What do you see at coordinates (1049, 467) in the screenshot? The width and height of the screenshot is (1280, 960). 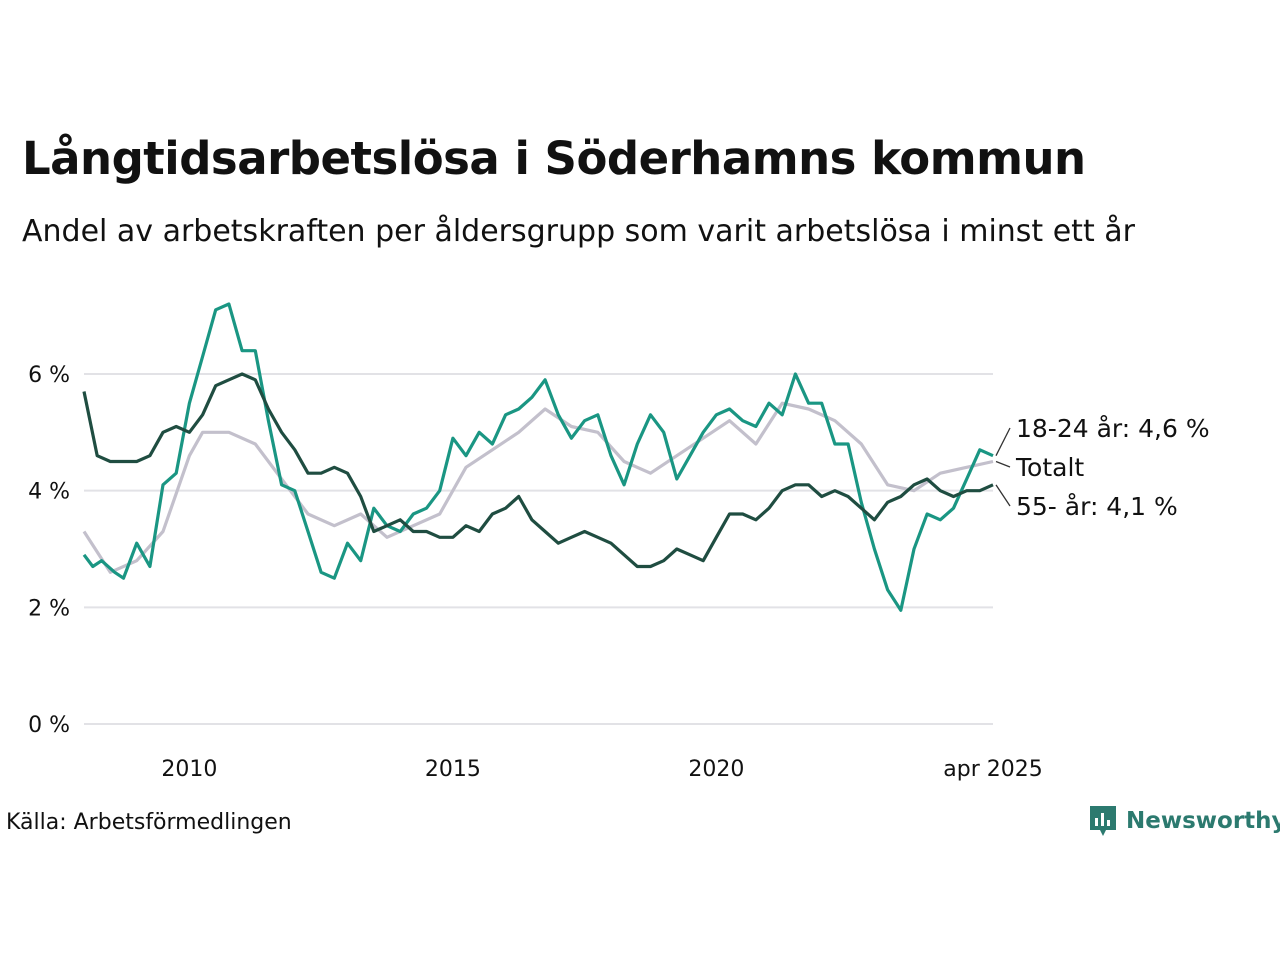 I see `end-label-totalt: Totalt` at bounding box center [1049, 467].